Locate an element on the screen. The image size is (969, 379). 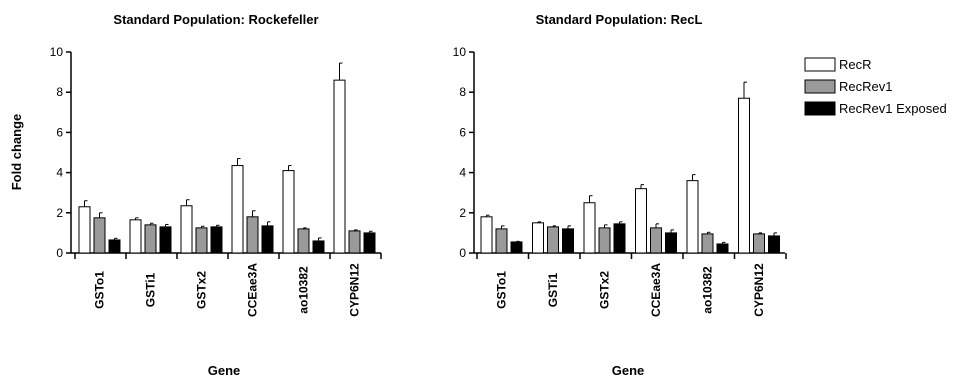
legend: RecR RecRev1 RecRev1 Exposed is located at coordinates (875, 86).